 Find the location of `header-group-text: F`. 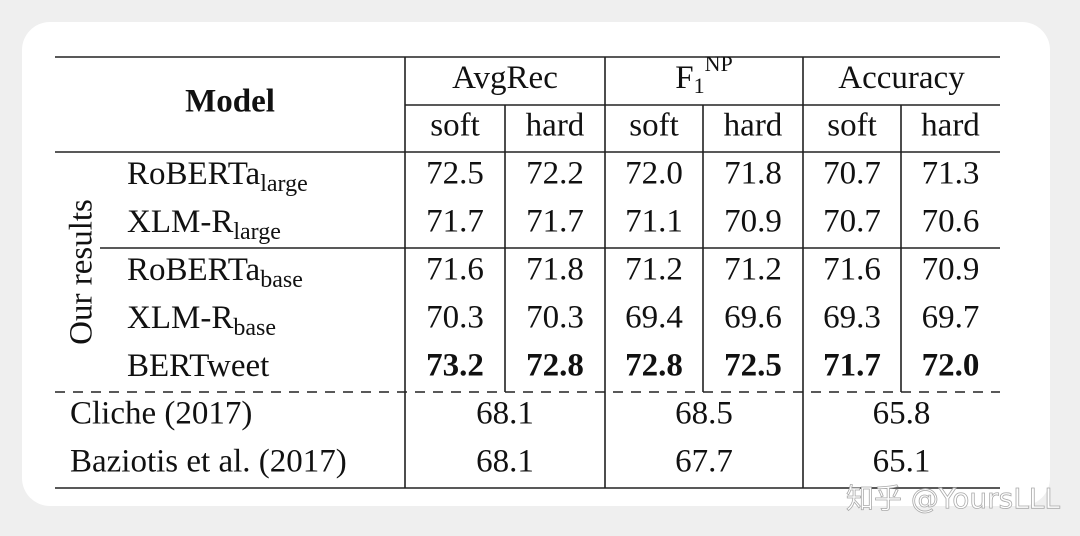

header-group-text: F is located at coordinates (684, 78).